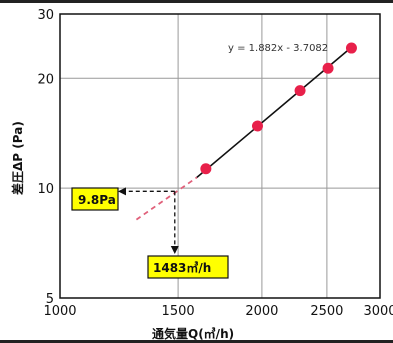 The width and height of the screenshot is (393, 343). I want to click on x-tick-label: 3000, so click(378, 311).